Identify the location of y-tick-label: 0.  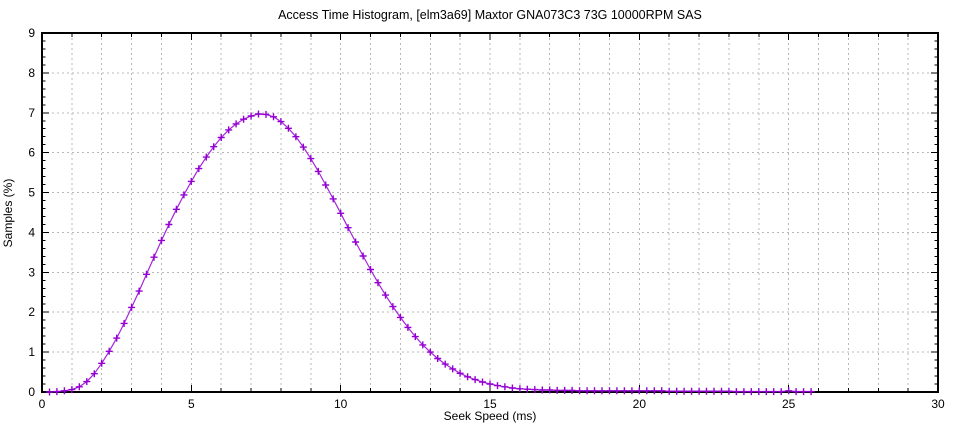
(31, 392).